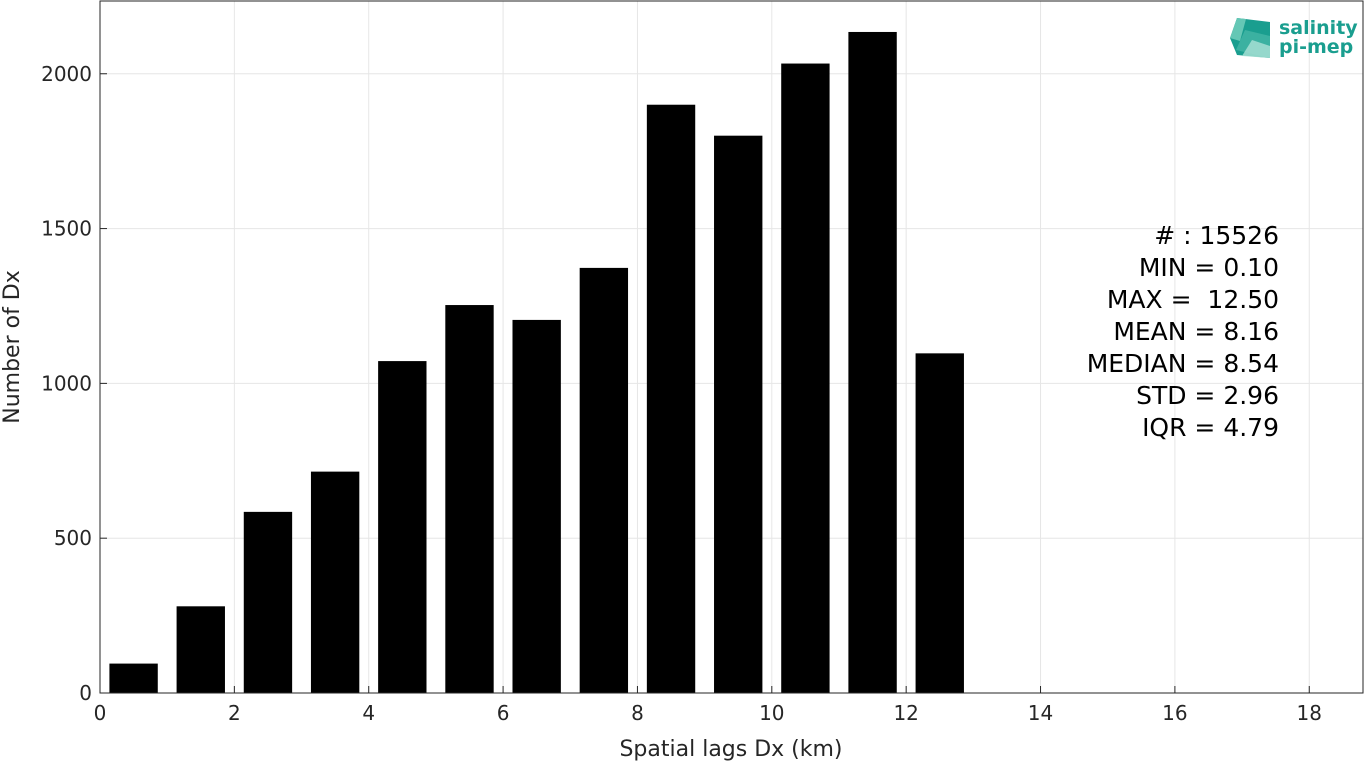 The width and height of the screenshot is (1365, 763). What do you see at coordinates (1174, 713) in the screenshot?
I see `x-tick-label: 16` at bounding box center [1174, 713].